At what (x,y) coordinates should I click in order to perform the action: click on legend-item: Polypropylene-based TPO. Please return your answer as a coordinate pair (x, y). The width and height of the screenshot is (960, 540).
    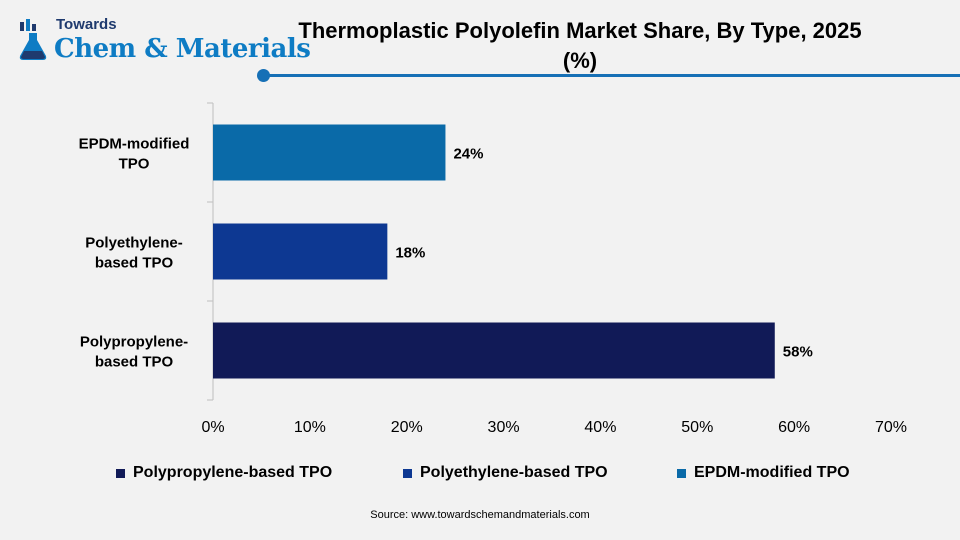
    Looking at the image, I should click on (224, 473).